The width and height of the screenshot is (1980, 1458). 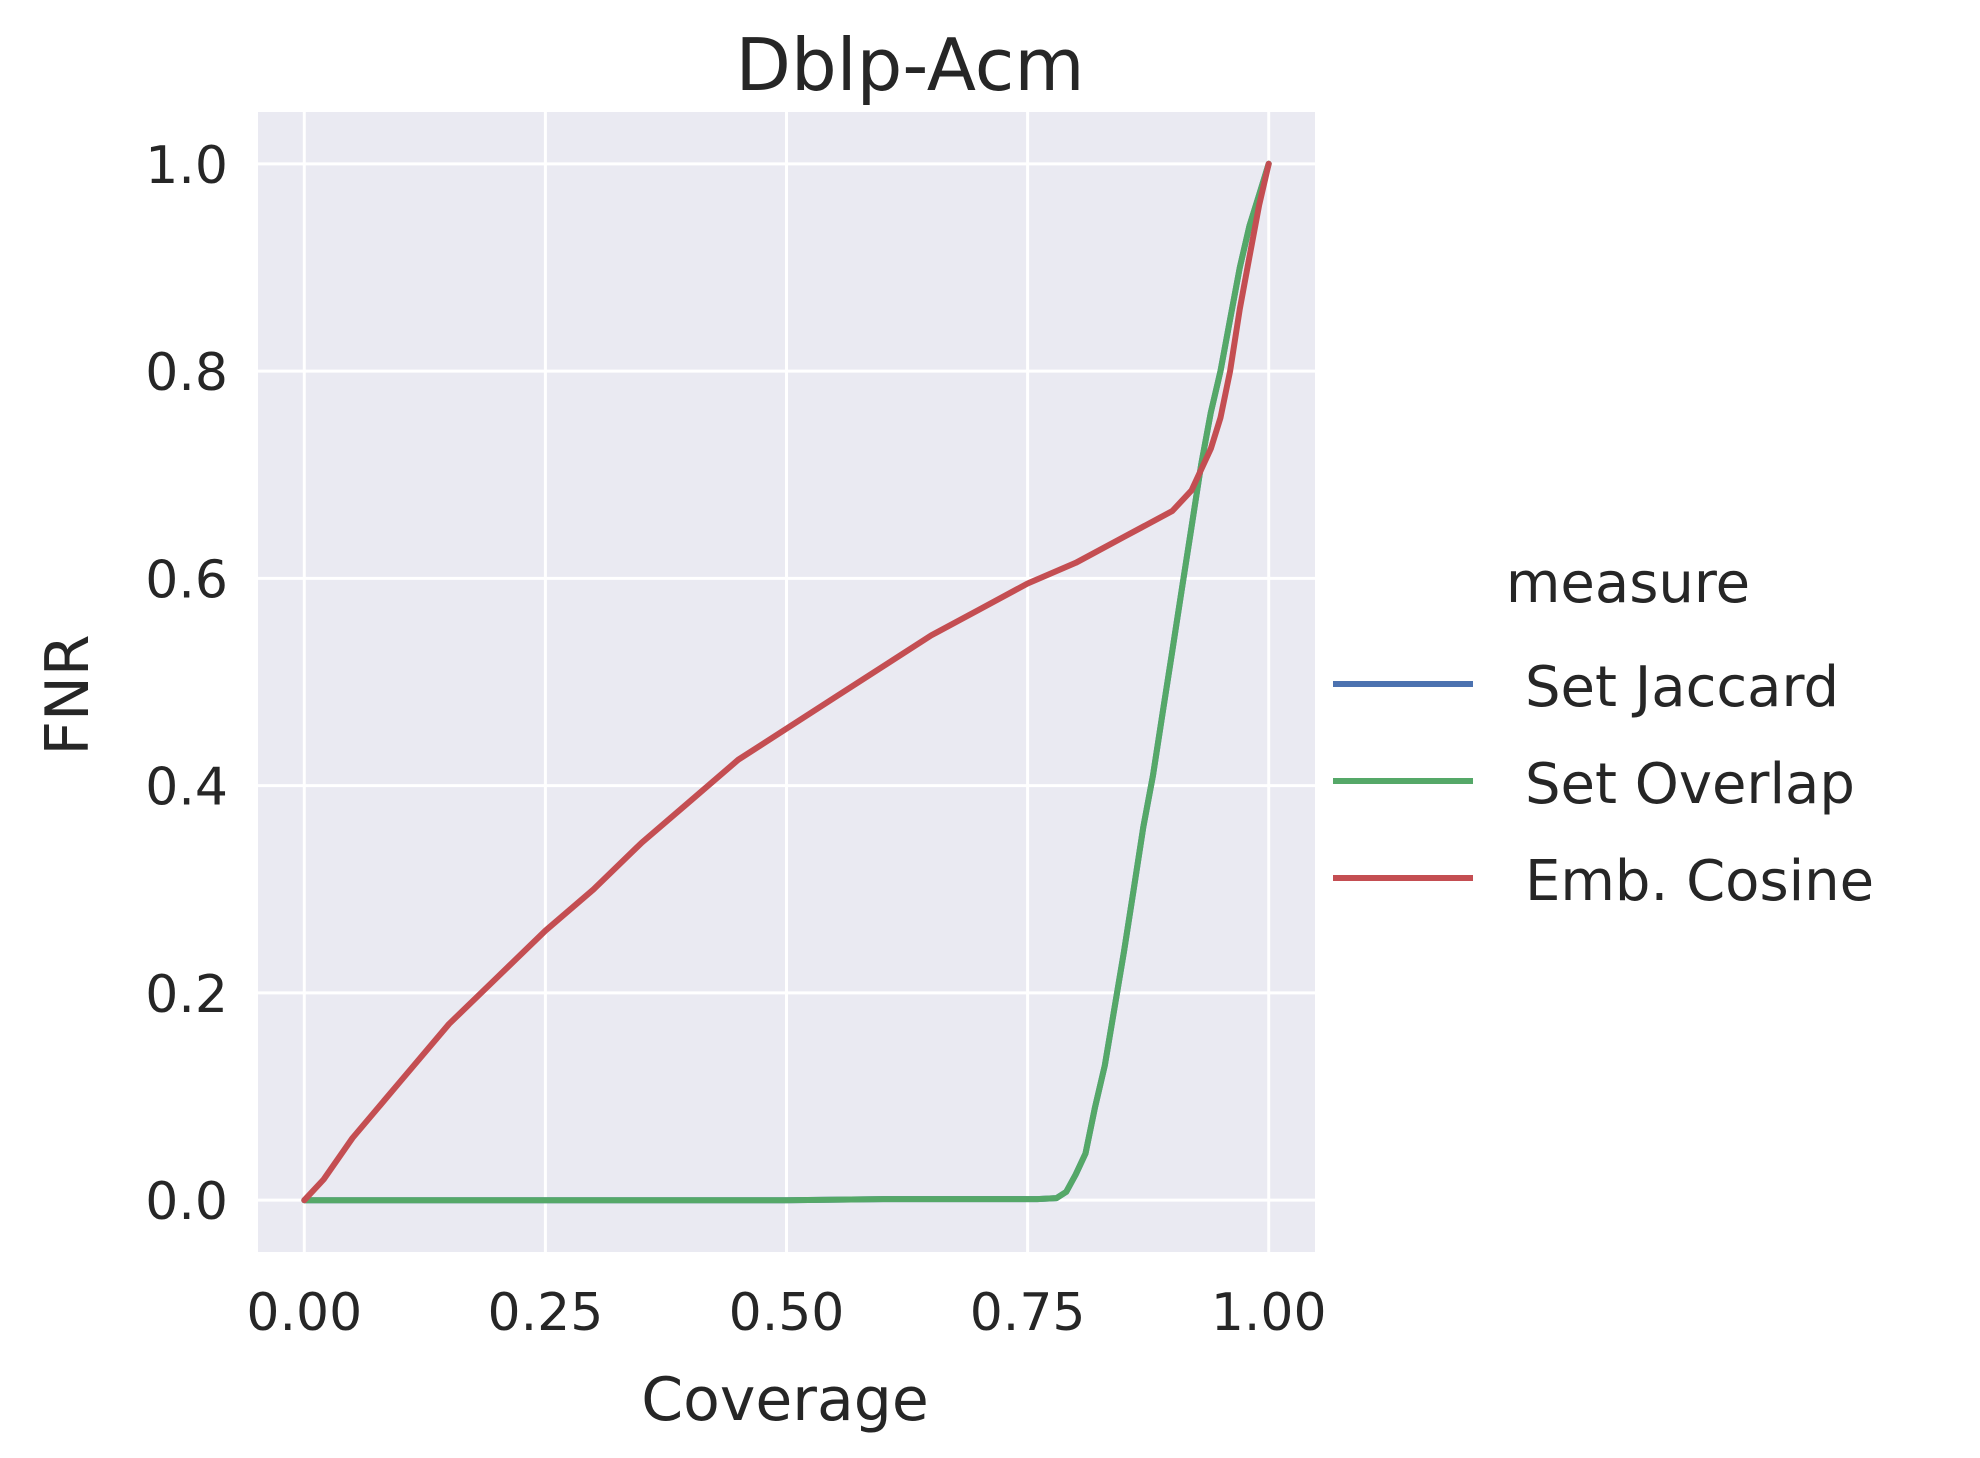 What do you see at coordinates (910, 65) in the screenshot?
I see `chart-title: Dblp-Acm` at bounding box center [910, 65].